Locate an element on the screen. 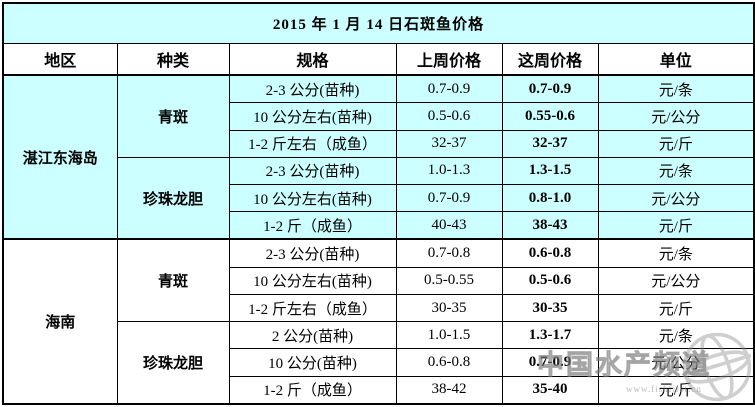  table-row: 10 公分左右(苗种) 0.5-0.55 0.5-0.6 元/公分 is located at coordinates (379, 281).